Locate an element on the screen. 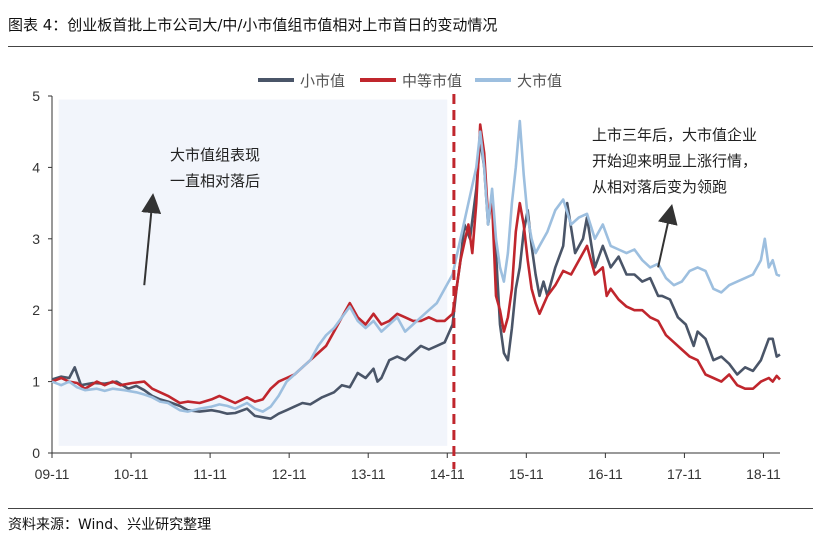 The width and height of the screenshot is (821, 551). annotation-text: 大市值组表现 is located at coordinates (215, 155).